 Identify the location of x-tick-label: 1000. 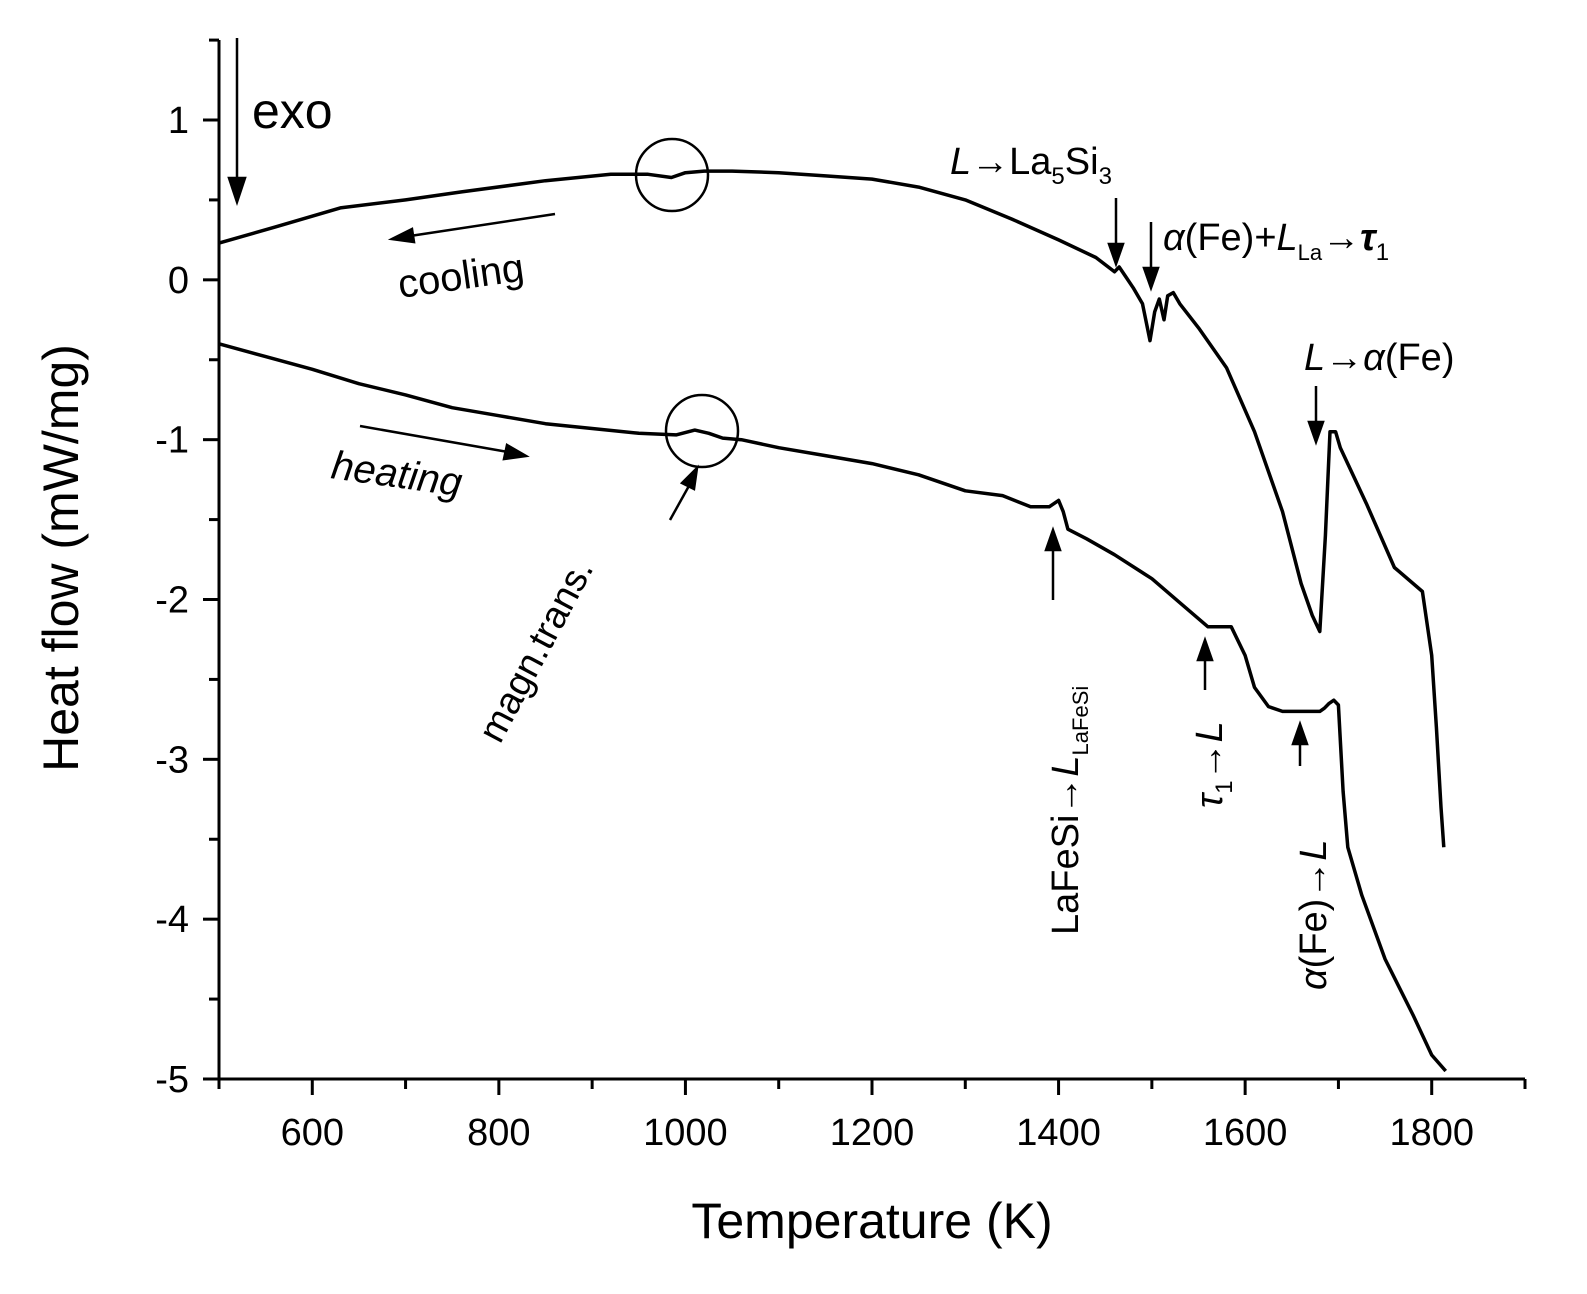
(685, 1133).